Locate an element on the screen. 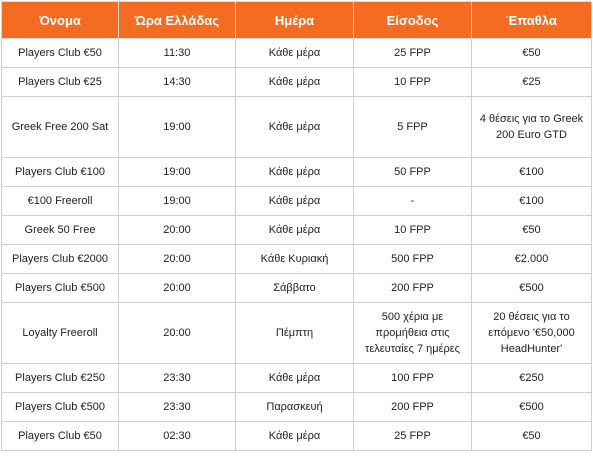 The width and height of the screenshot is (593, 458). cell-entry: 5 FPP is located at coordinates (412, 127).